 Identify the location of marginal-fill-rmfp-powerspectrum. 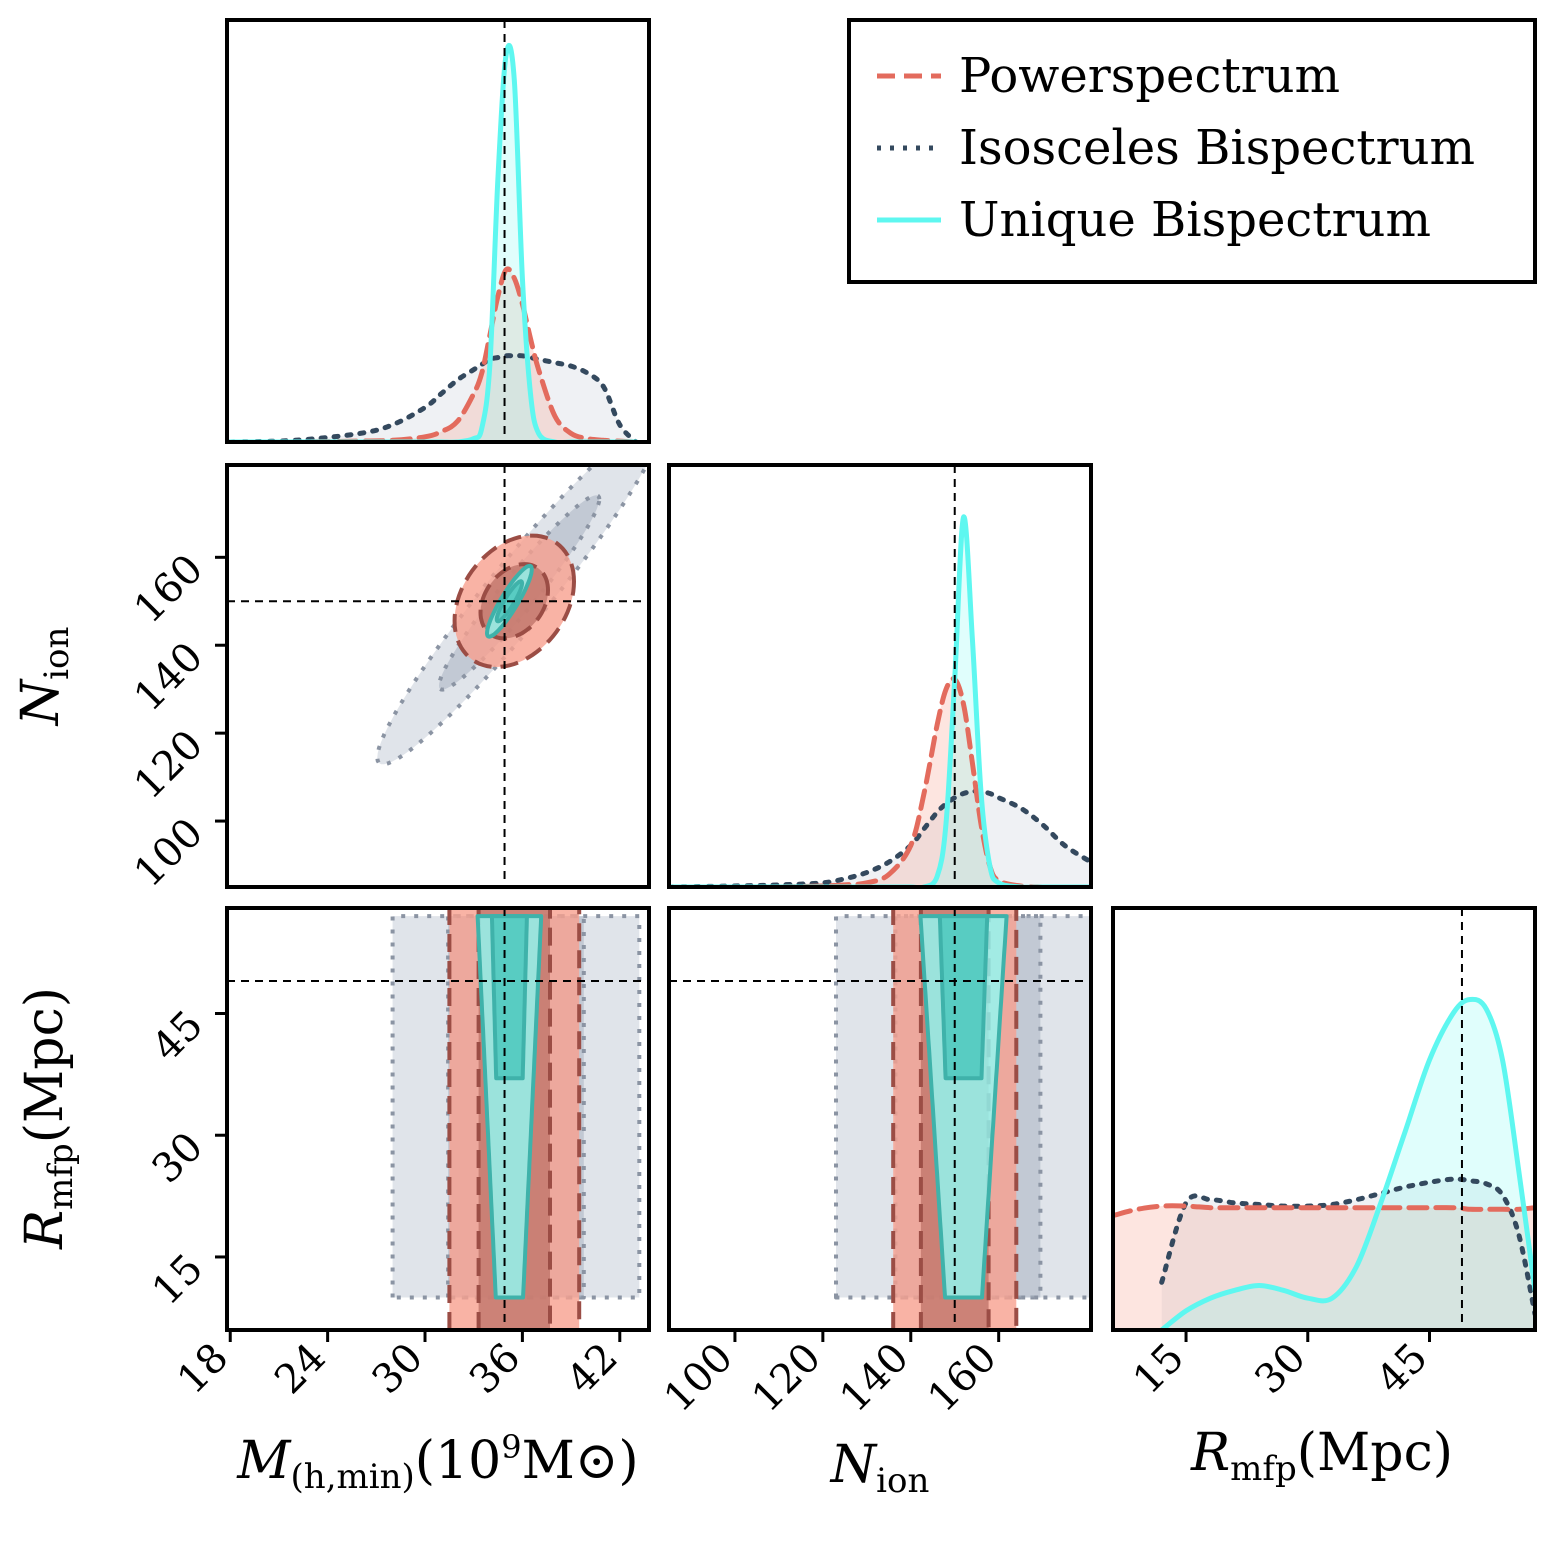
(1324, 1267).